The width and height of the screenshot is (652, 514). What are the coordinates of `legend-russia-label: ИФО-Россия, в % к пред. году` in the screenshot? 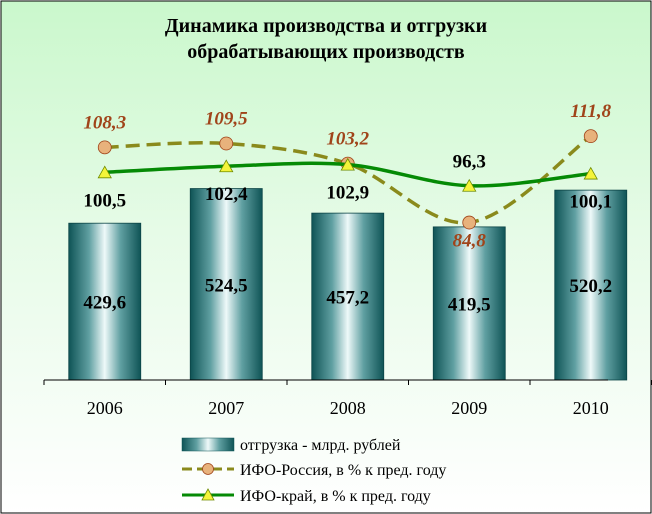 It's located at (343, 470).